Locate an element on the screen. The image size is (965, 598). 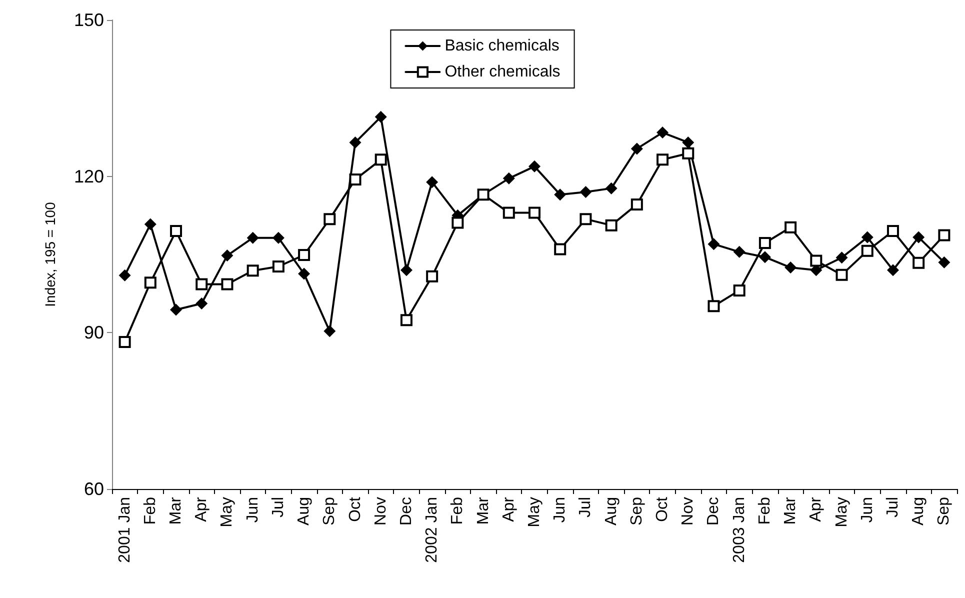
x-tick-label: 2002 Jan is located at coordinates (432, 530).